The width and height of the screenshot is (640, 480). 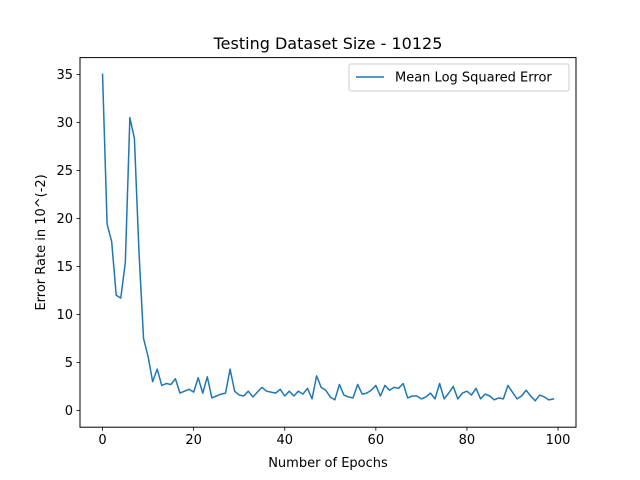 What do you see at coordinates (64, 171) in the screenshot?
I see `y-tick-label: 25` at bounding box center [64, 171].